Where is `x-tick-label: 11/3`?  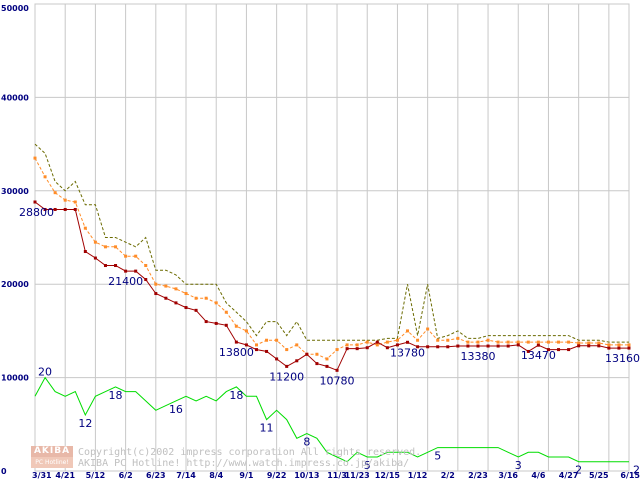
x-tick-label: 11/3 is located at coordinates (337, 475).